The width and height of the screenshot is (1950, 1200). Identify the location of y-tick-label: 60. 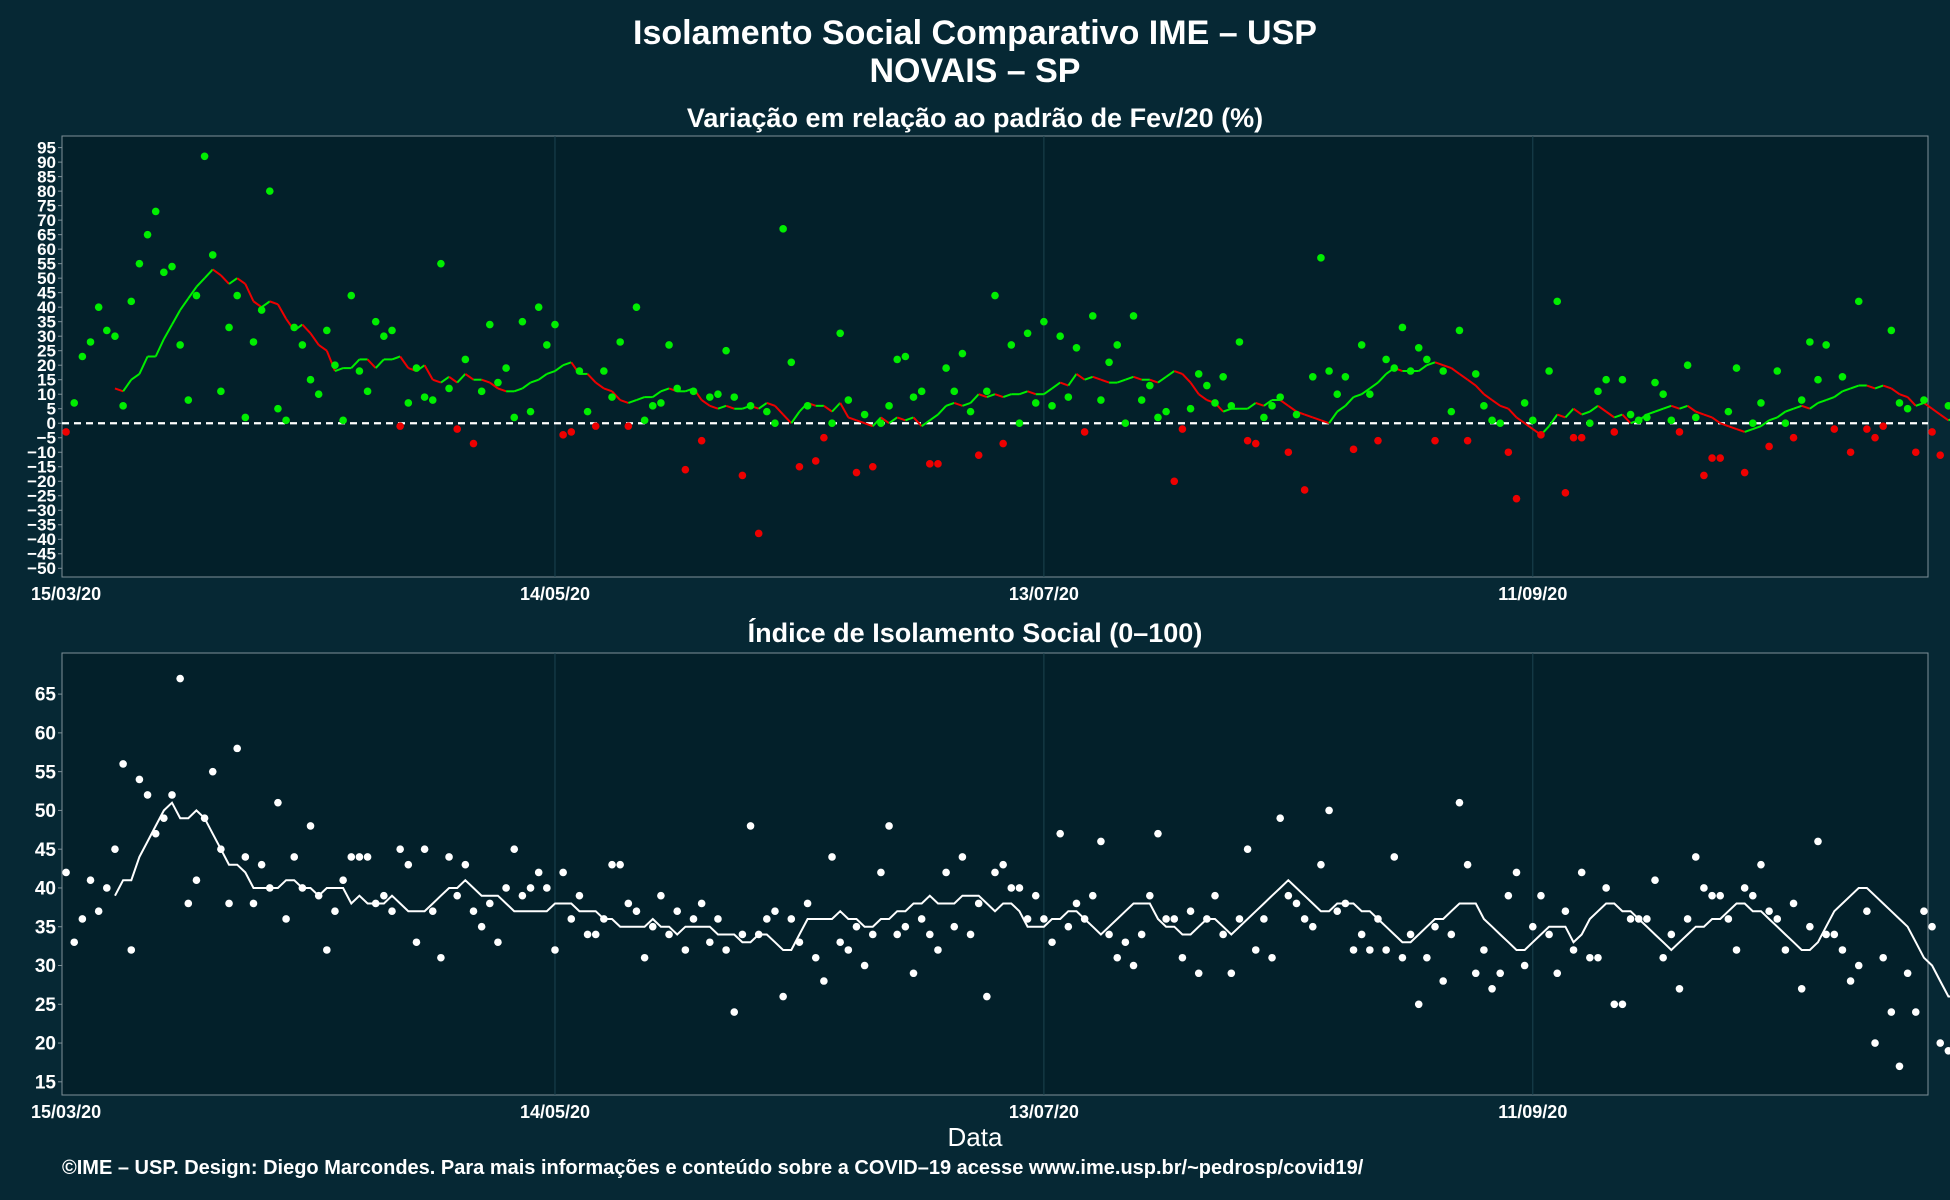
(46, 249).